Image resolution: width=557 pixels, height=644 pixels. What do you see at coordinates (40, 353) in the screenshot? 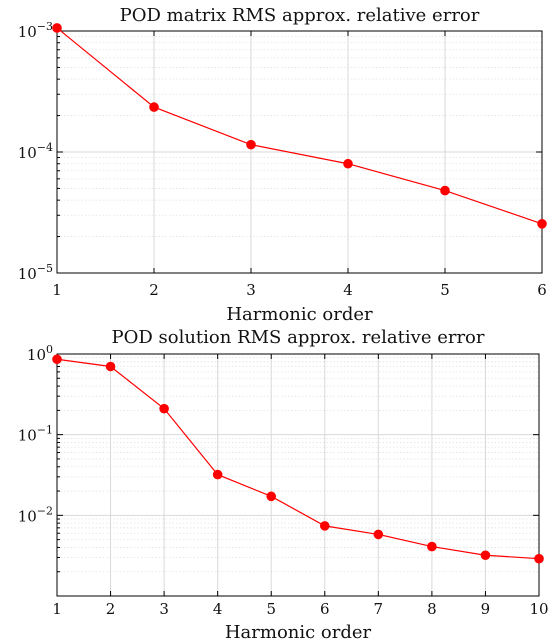
I see `y-tick-label: 10⁰` at bounding box center [40, 353].